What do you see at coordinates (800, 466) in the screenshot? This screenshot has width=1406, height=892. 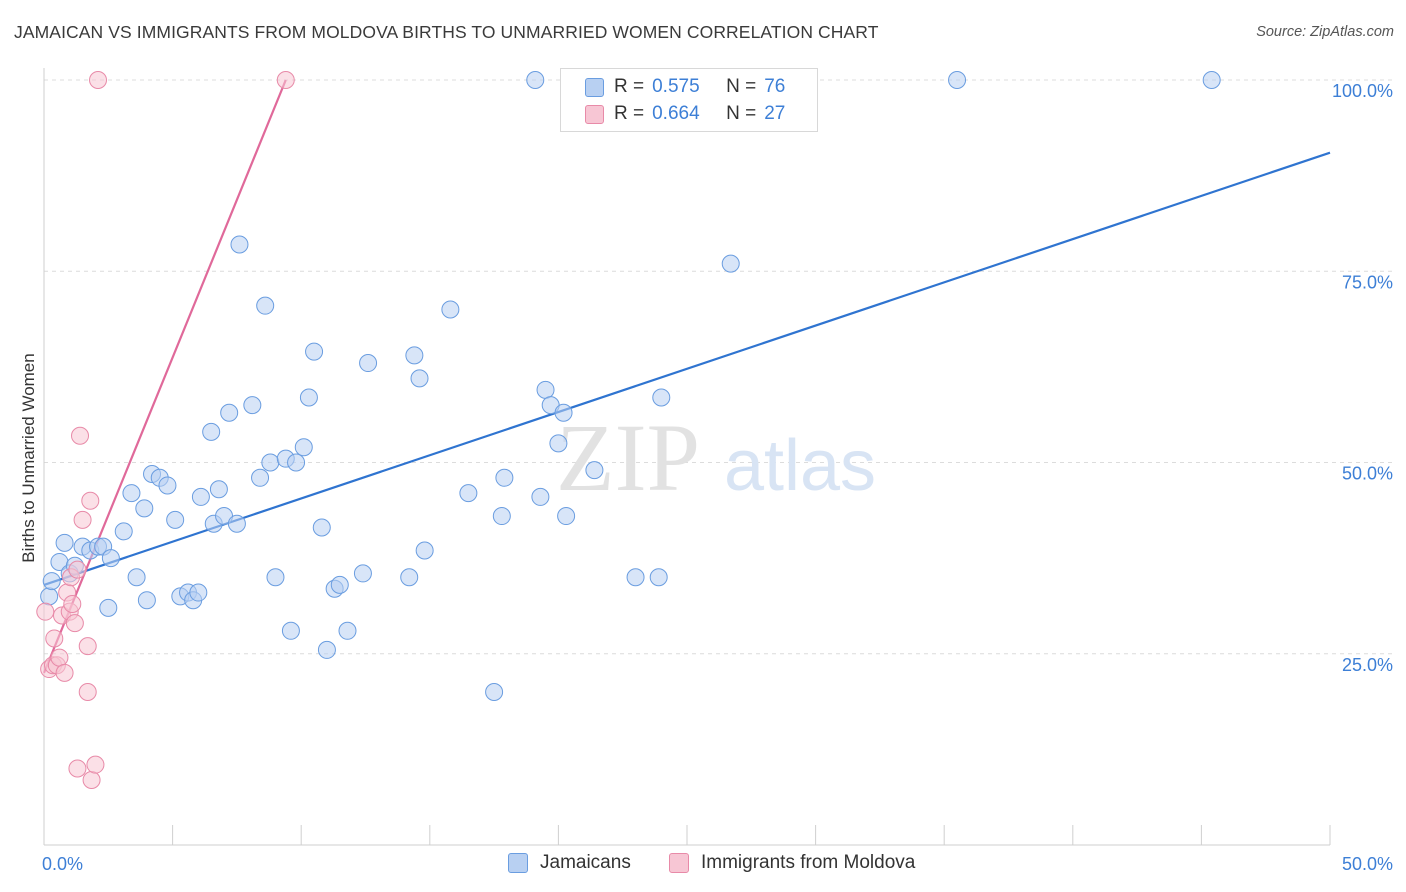 I see `watermark-atlas: atlas` at bounding box center [800, 466].